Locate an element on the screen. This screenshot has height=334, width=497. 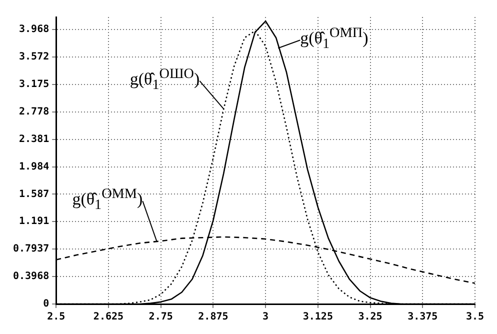
x-tick-label: 3.125 is located at coordinates (317, 317).